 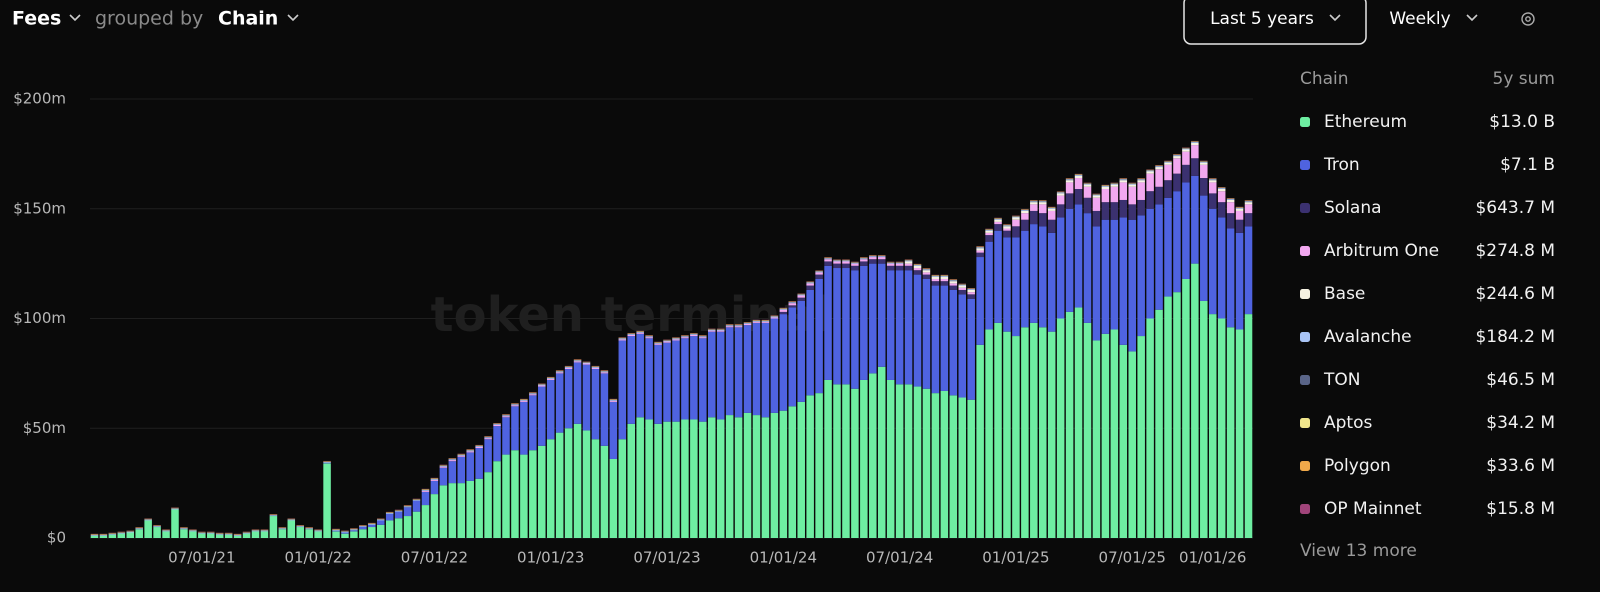 What do you see at coordinates (56, 538) in the screenshot?
I see `y-tick-label: $0` at bounding box center [56, 538].